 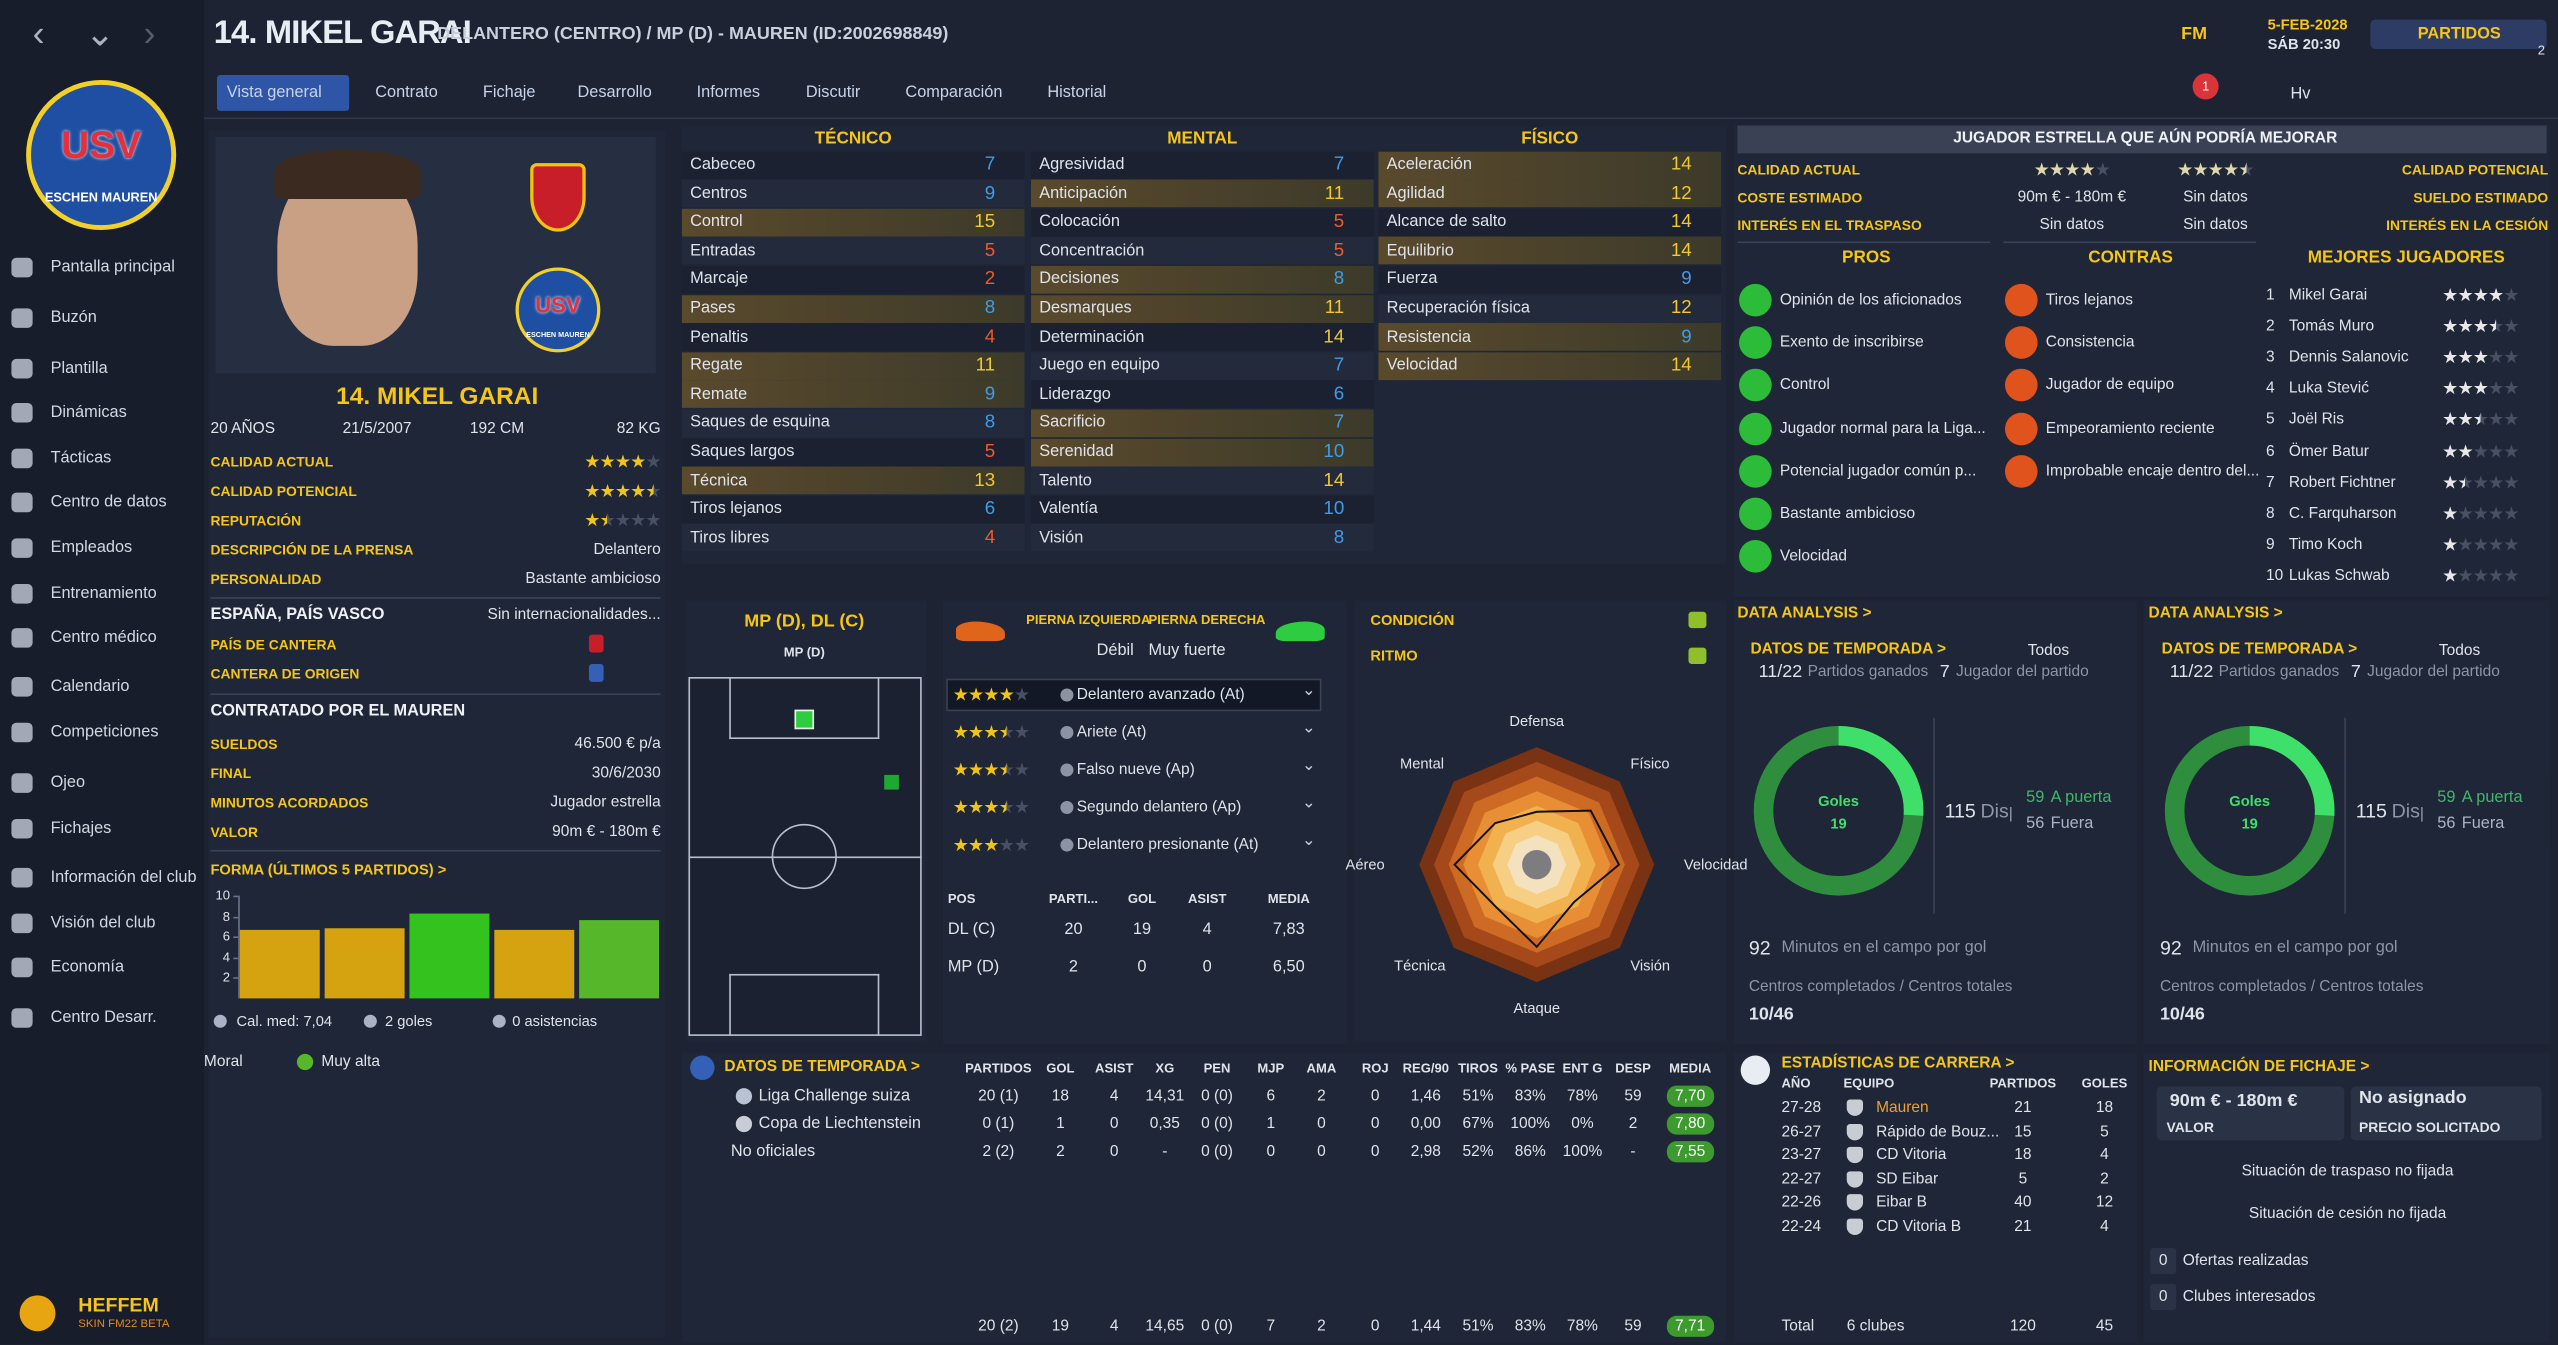 I want to click on button, so click(x=2458, y=34).